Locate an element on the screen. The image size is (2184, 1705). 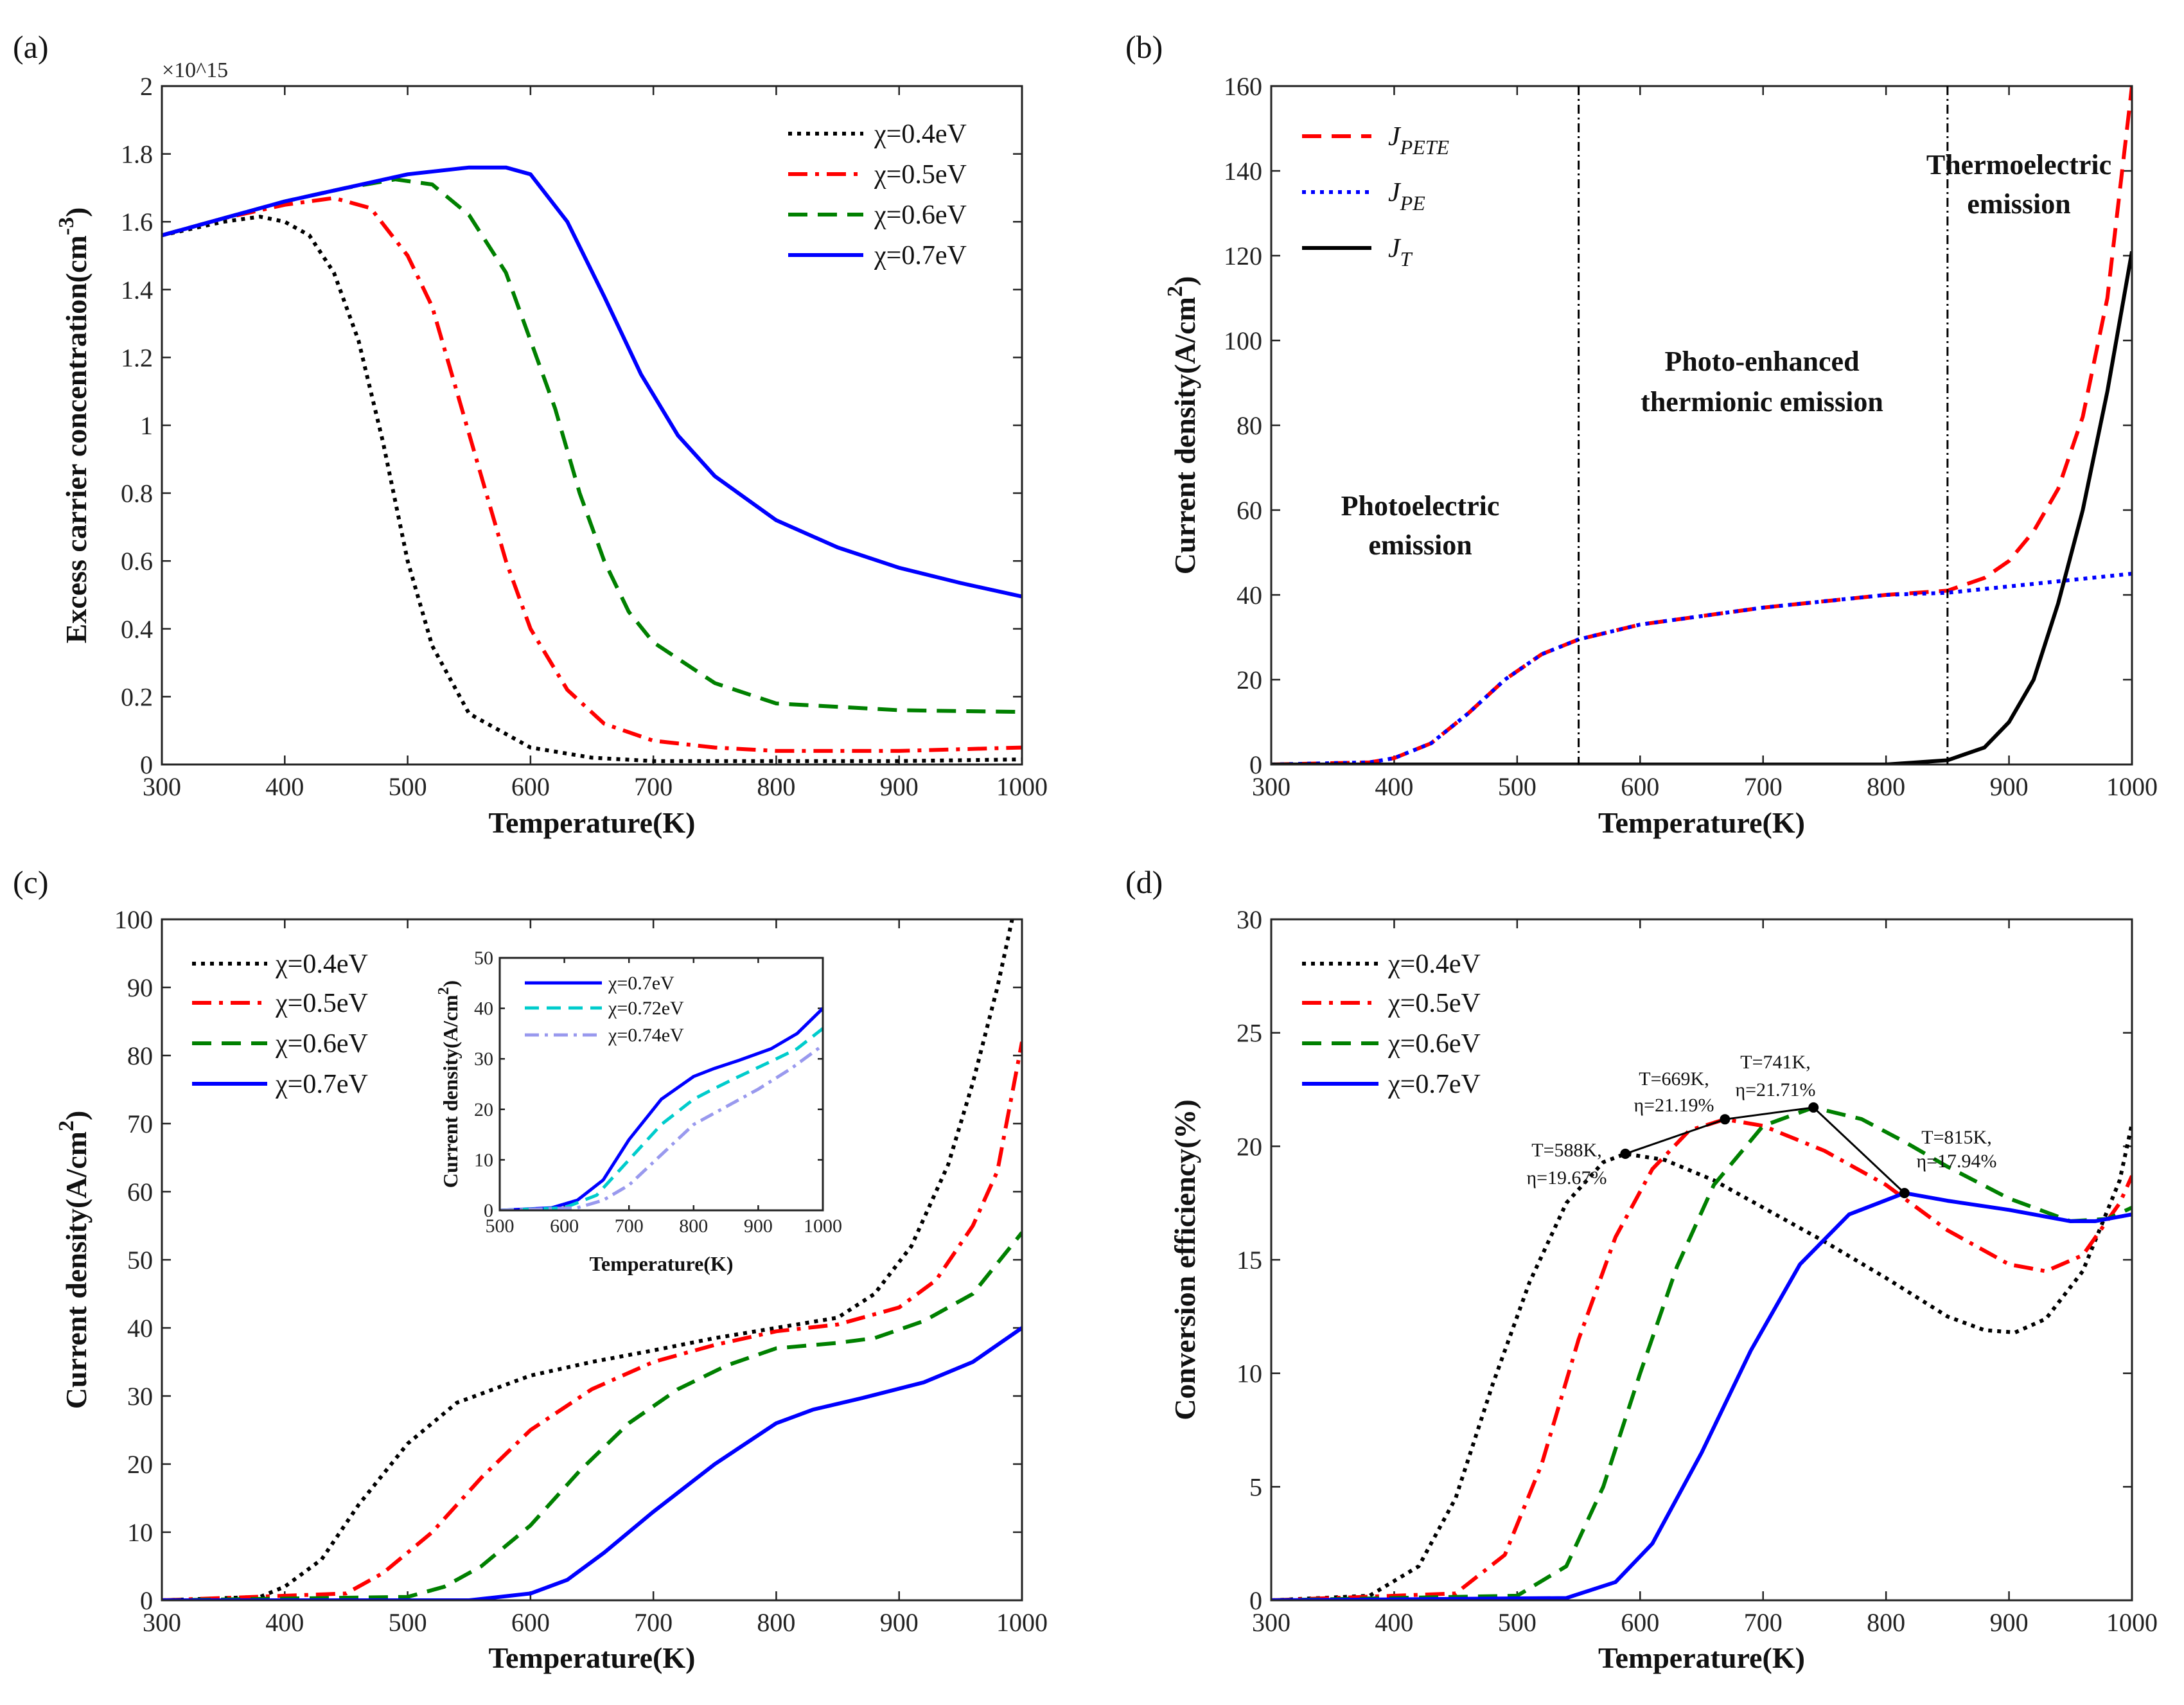
peak-label-eff: η=19.67% is located at coordinates (1566, 1177).